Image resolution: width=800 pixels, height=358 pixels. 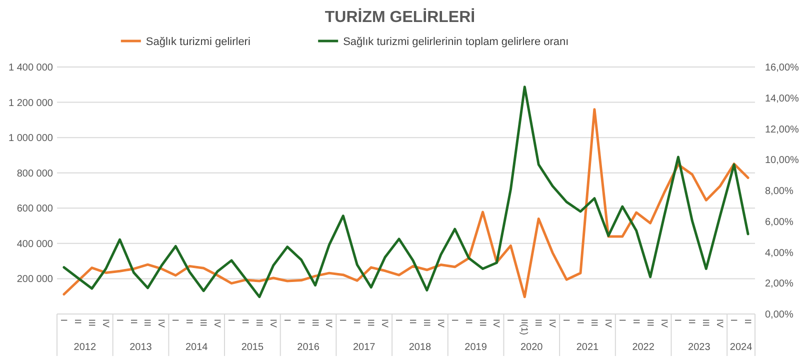 I want to click on x-tick-label: II(1), so click(x=525, y=327).